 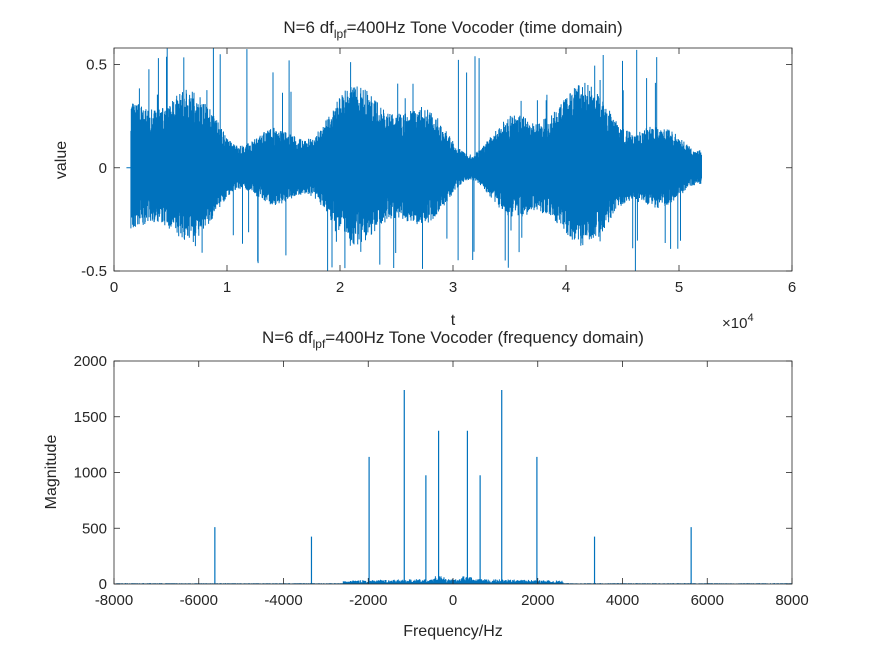 What do you see at coordinates (103, 584) in the screenshot?
I see `freq-y-tick-label: 0` at bounding box center [103, 584].